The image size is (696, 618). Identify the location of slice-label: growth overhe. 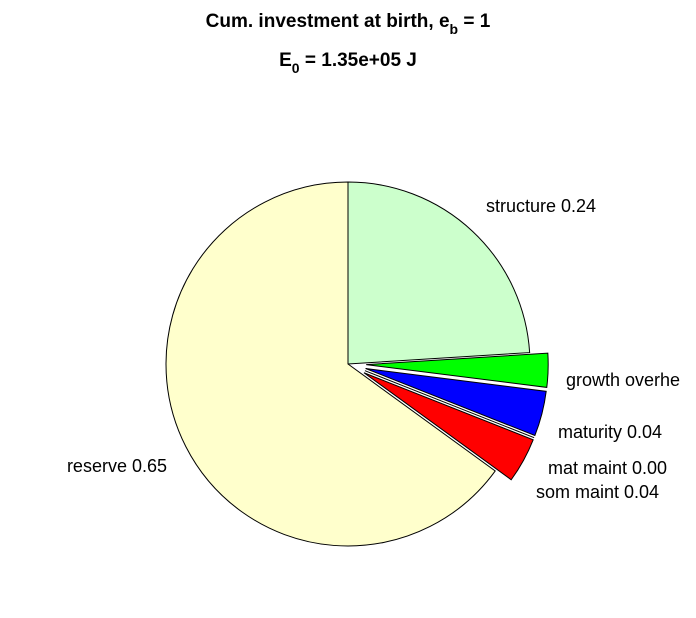
(623, 380).